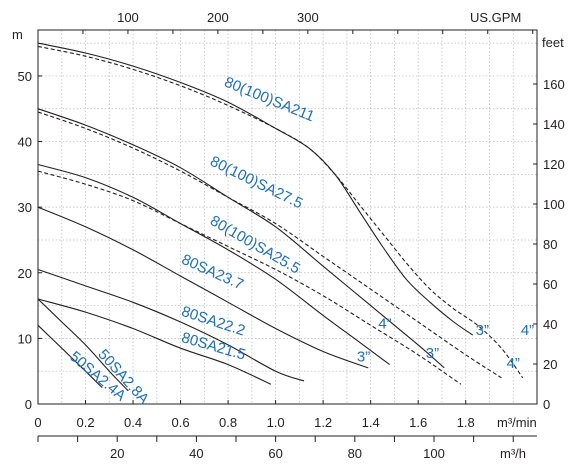 The width and height of the screenshot is (573, 466). Describe the element at coordinates (445, 344) in the screenshot. I see `annotations: 4”3” 3”3” 4”4”` at that location.